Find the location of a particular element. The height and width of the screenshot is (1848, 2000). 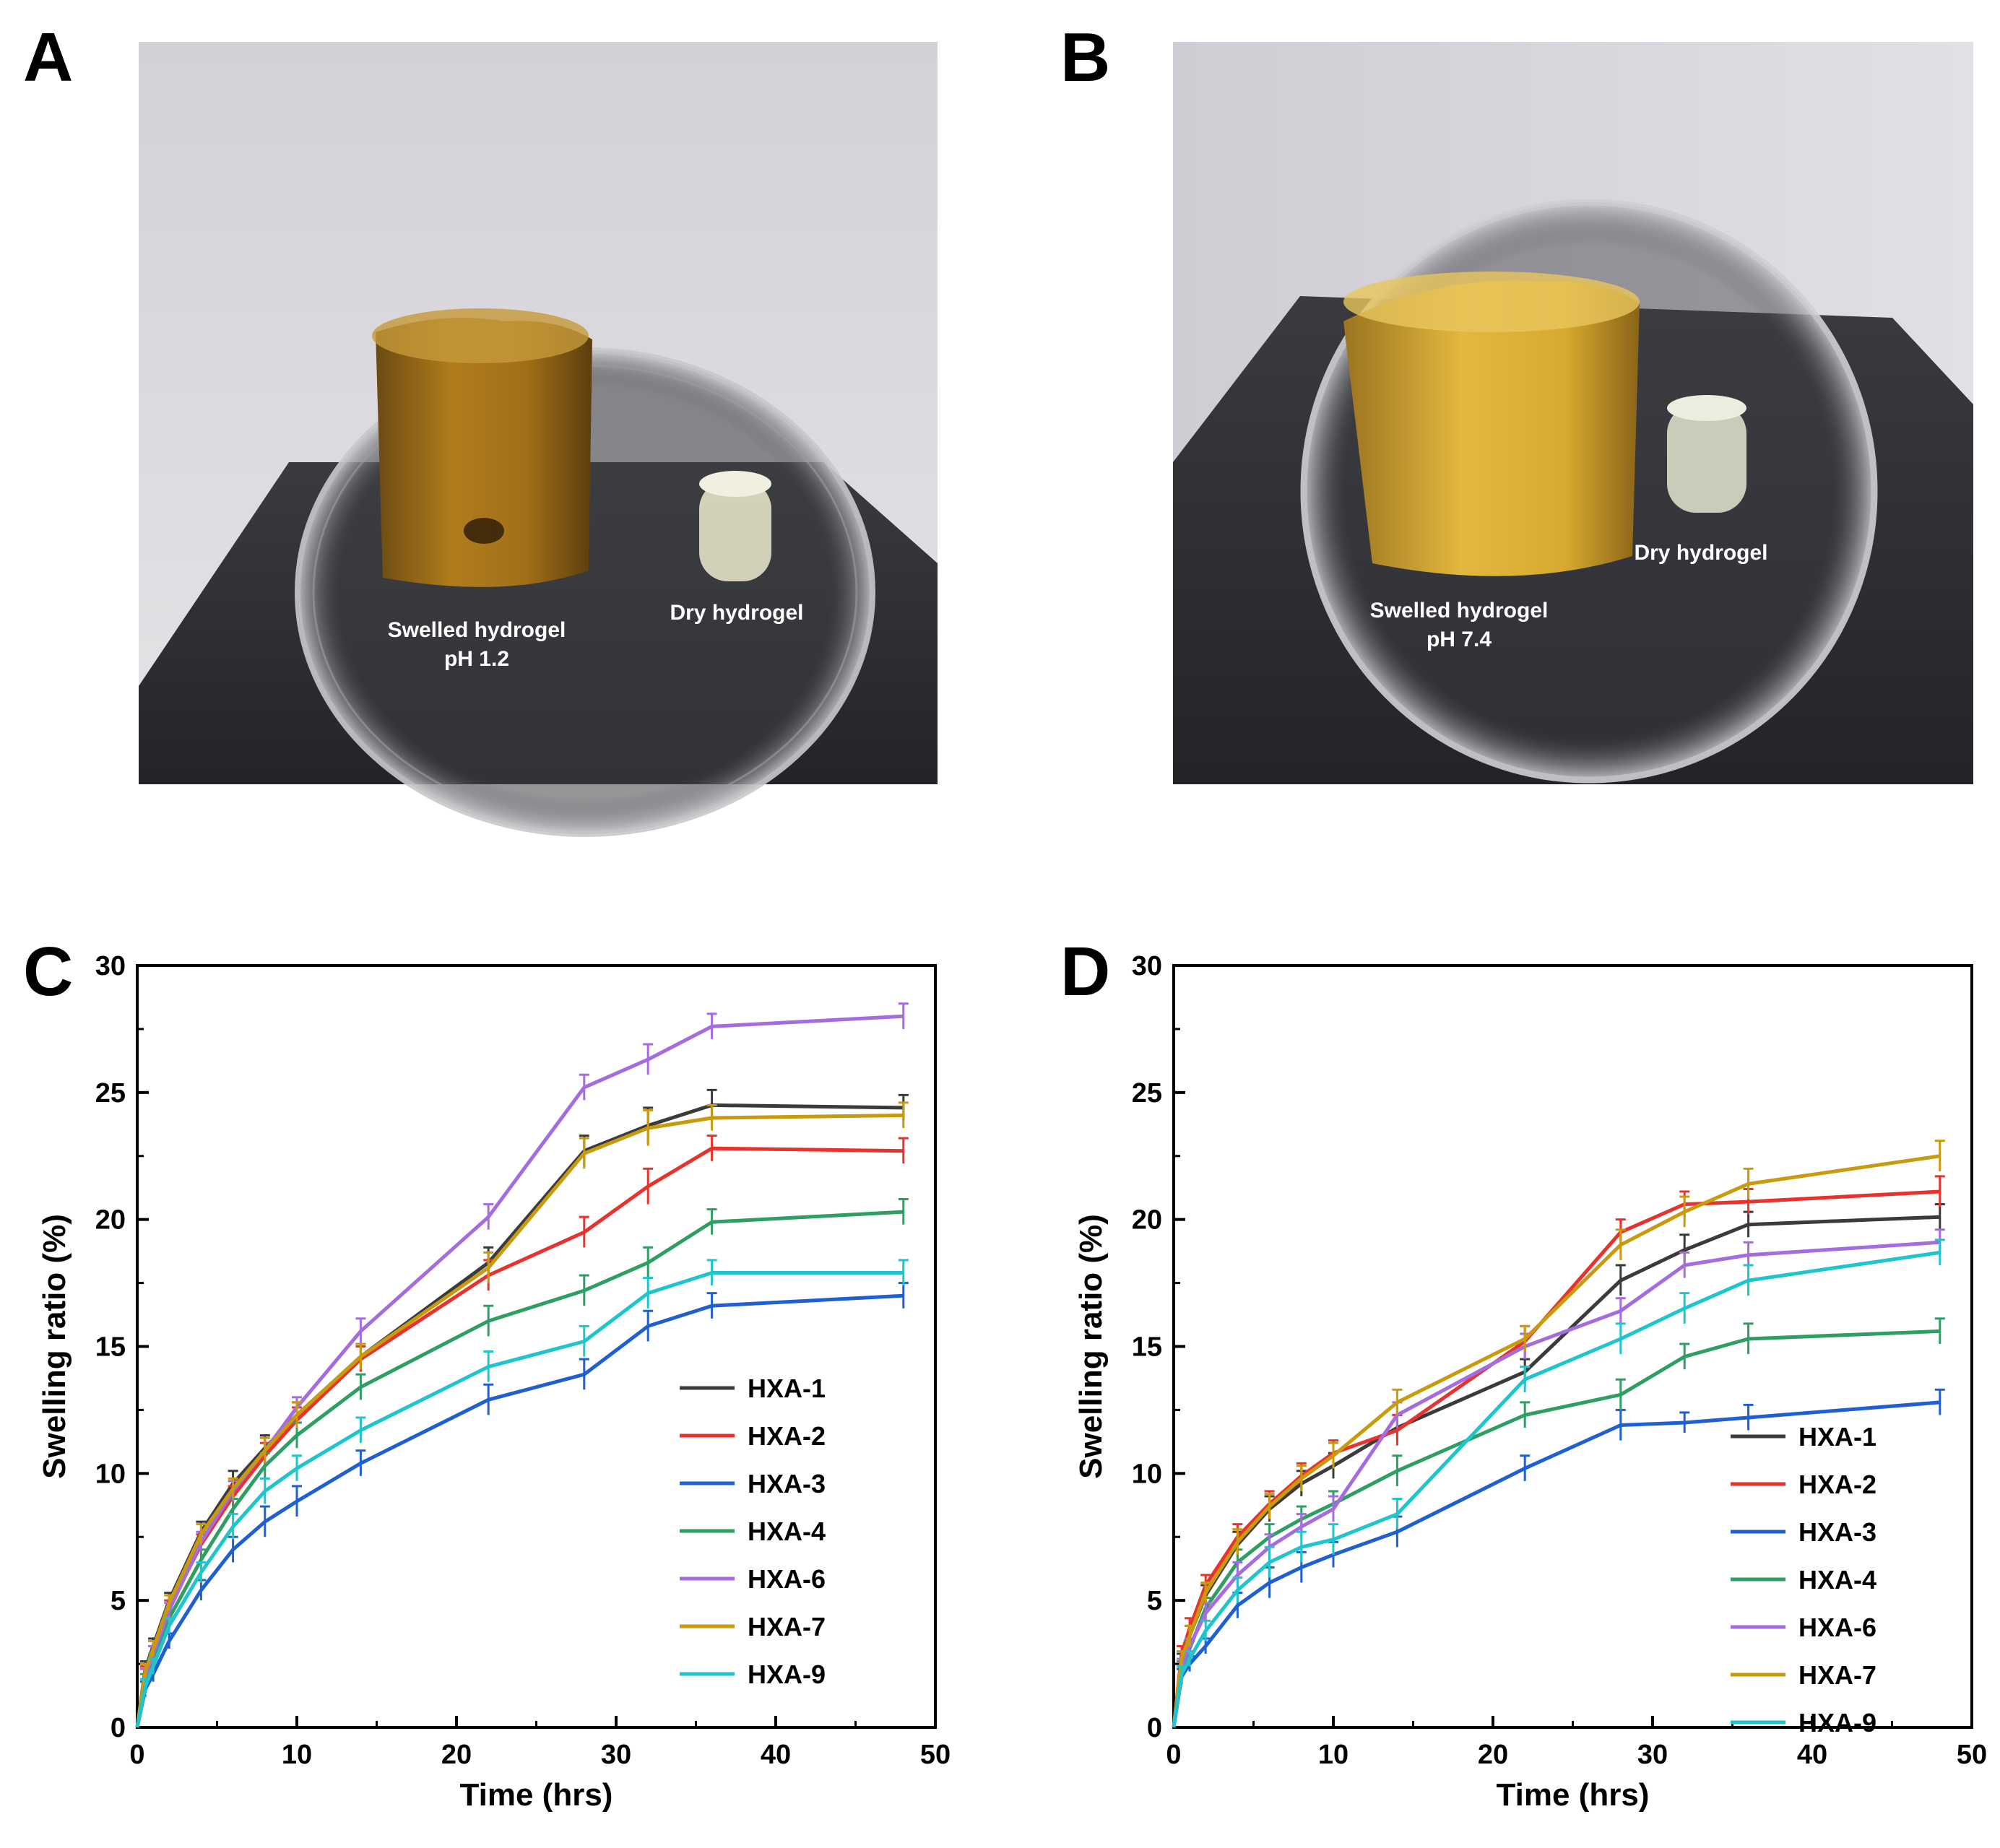

chart-c-y-axis-title: Swelling ratio (%) is located at coordinates (55, 1347).